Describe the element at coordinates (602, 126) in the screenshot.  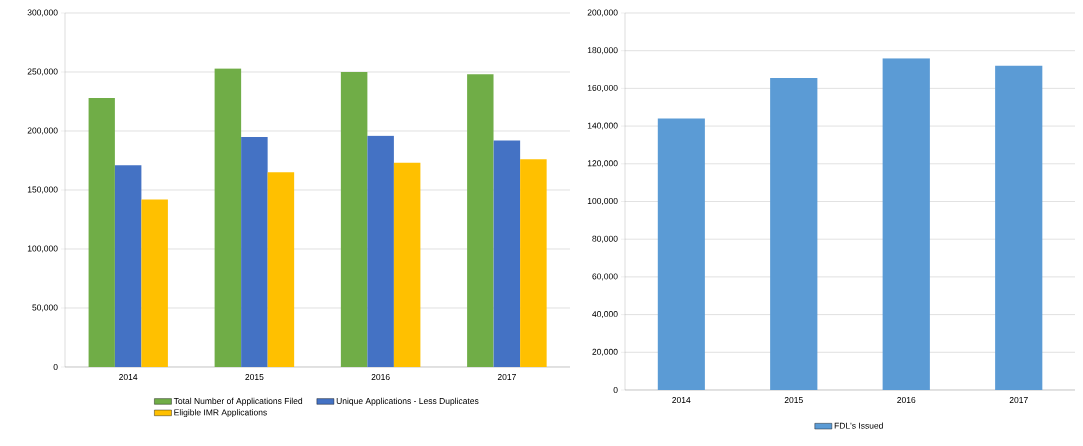
I see `y-tick-label: 140,000` at that location.